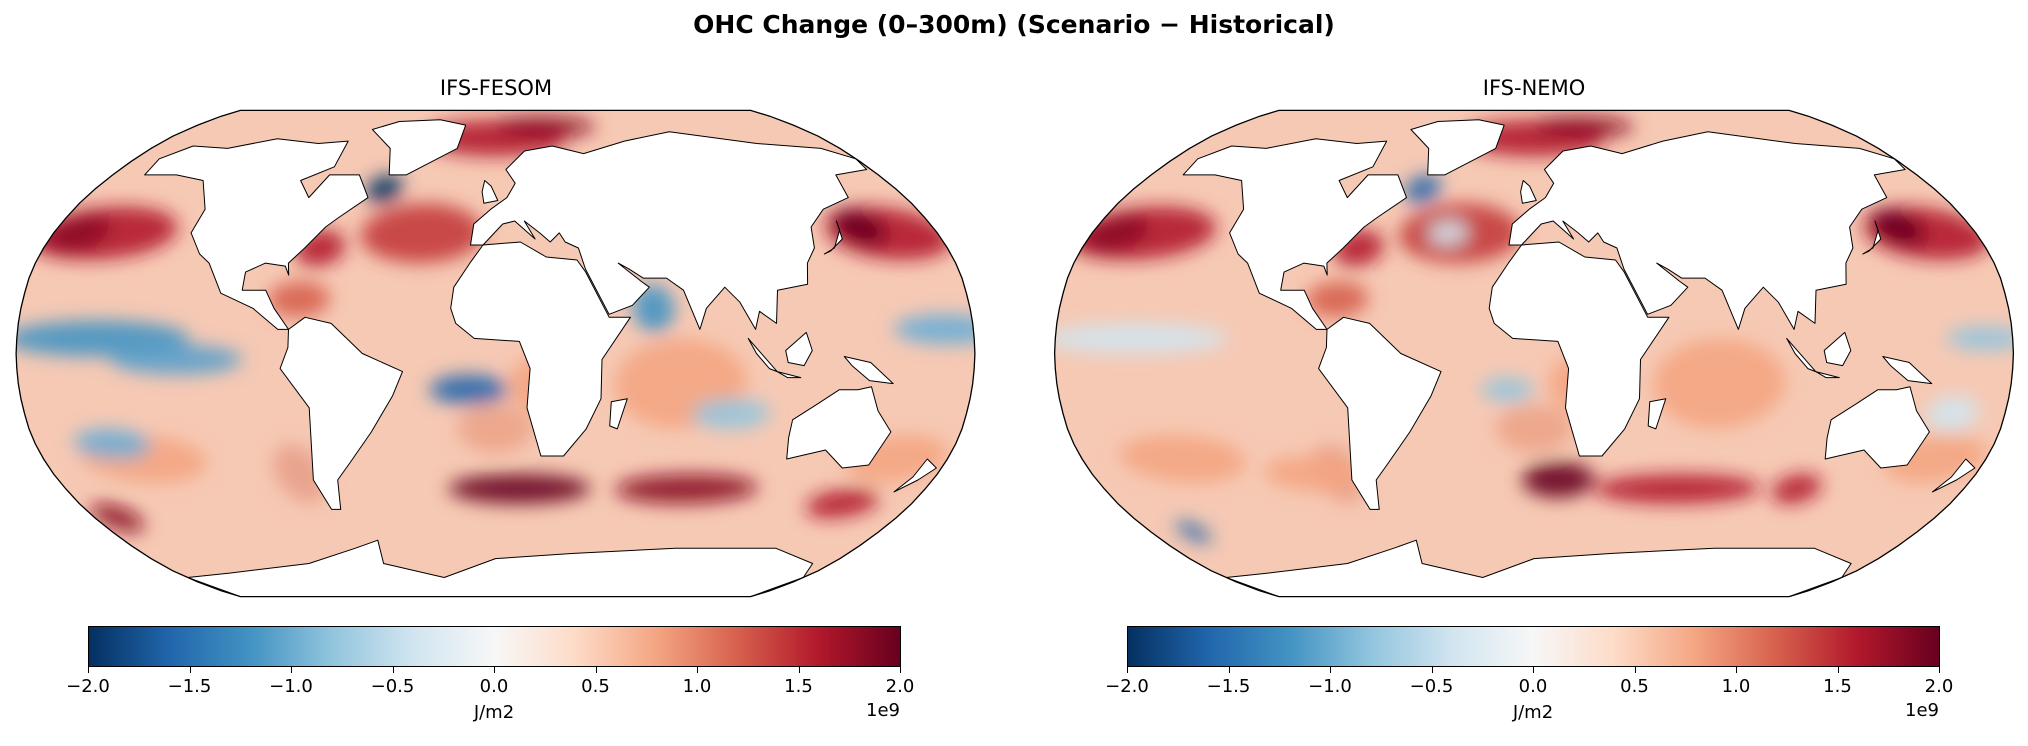 This screenshot has height=746, width=2028. Describe the element at coordinates (1837, 349) in the screenshot. I see `coastline-borneo` at that location.